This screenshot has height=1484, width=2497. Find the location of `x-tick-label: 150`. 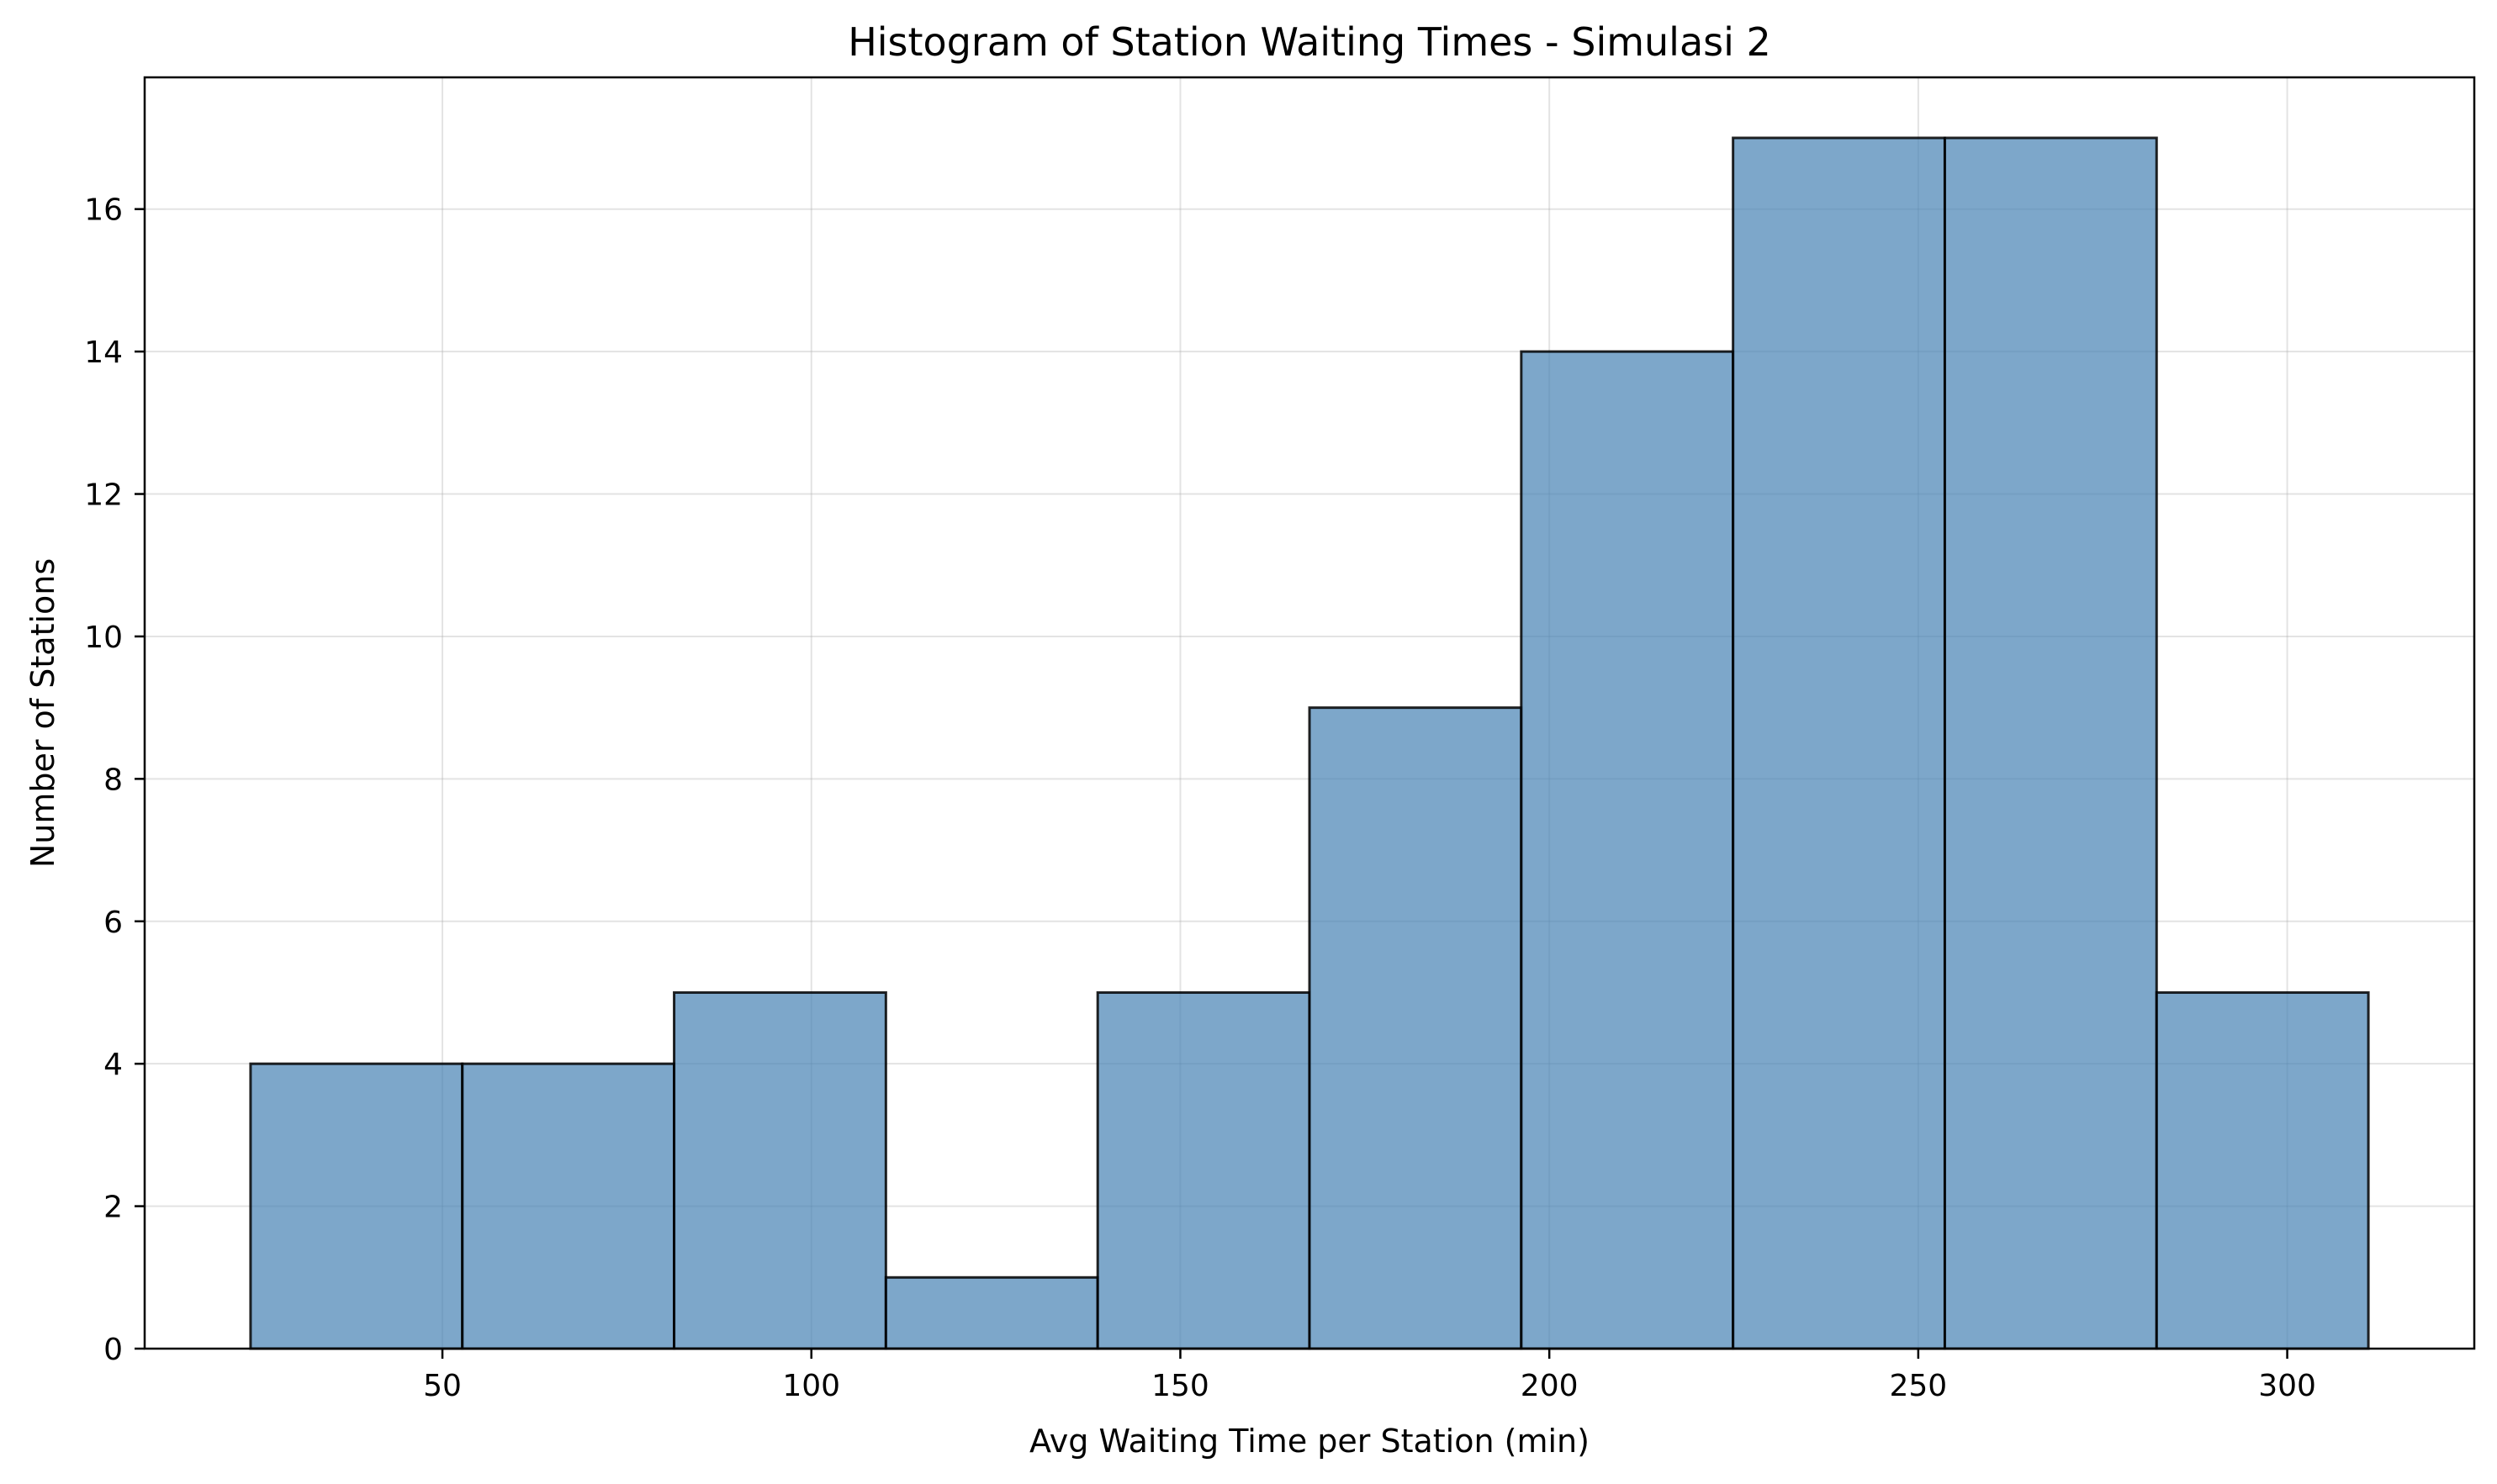

x-tick-label: 150 is located at coordinates (1180, 1386).